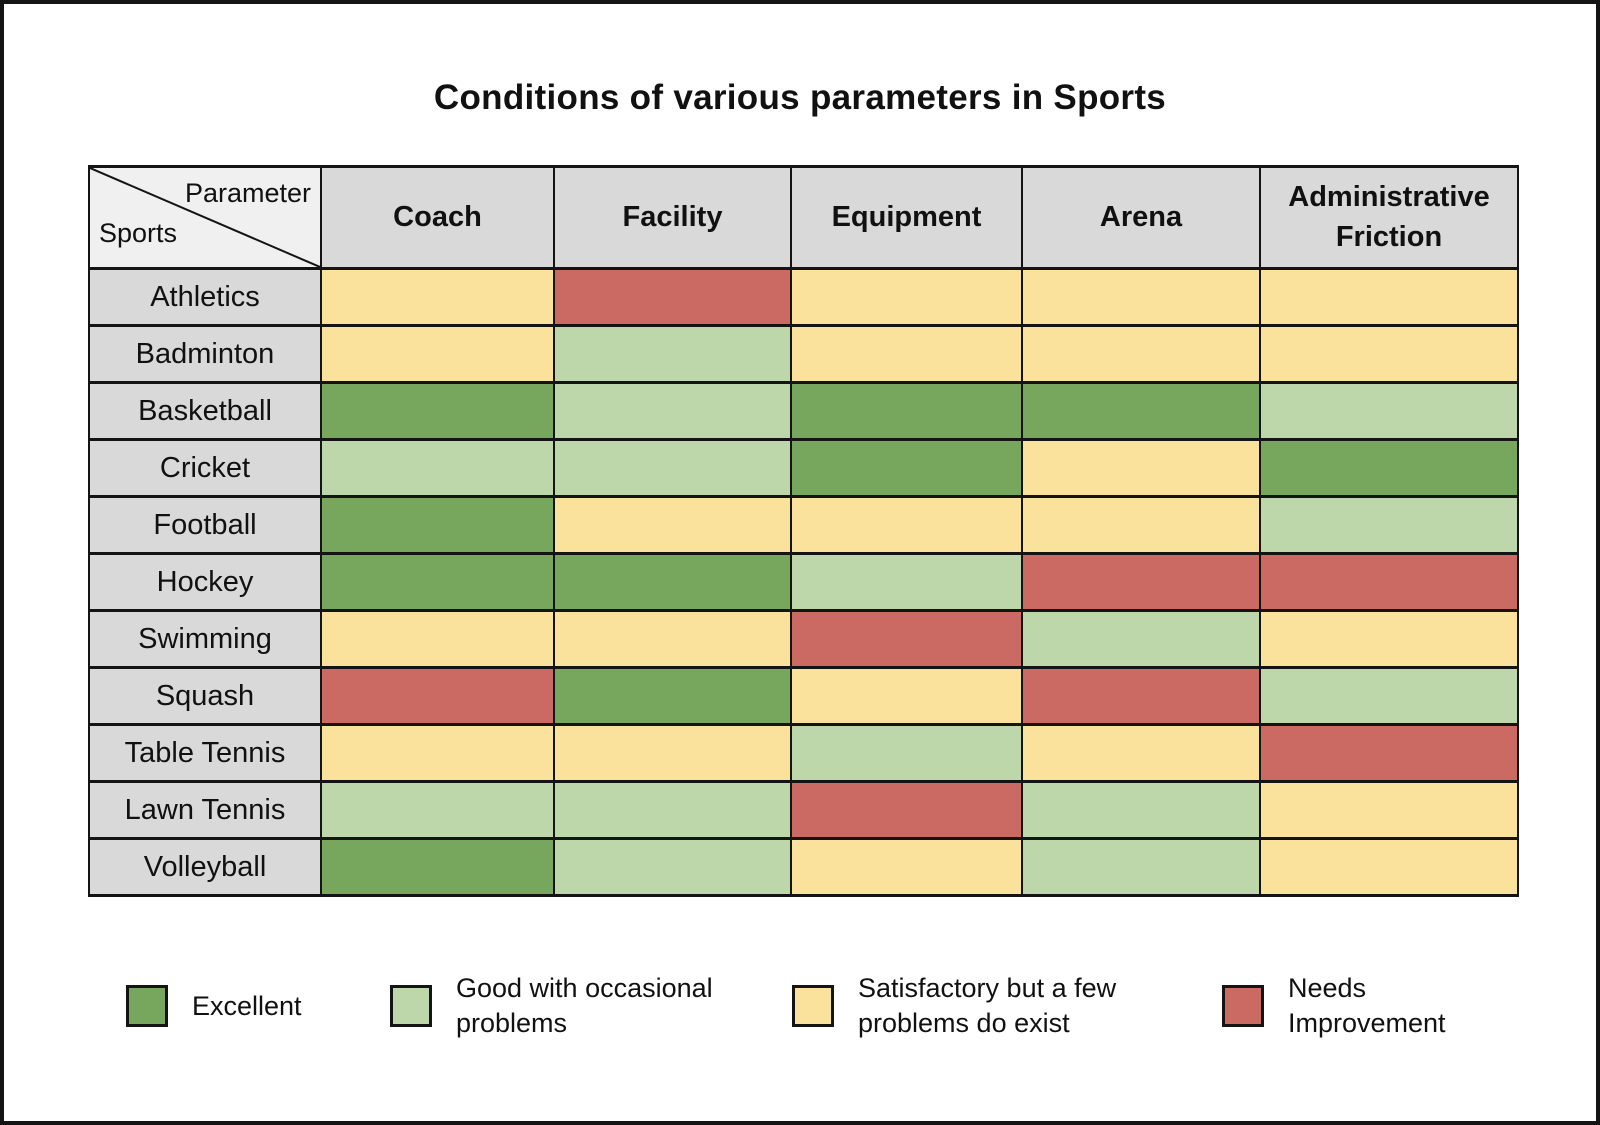 This screenshot has height=1125, width=1600. Describe the element at coordinates (1141, 810) in the screenshot. I see `cell-lawn-tennis-arena` at that location.